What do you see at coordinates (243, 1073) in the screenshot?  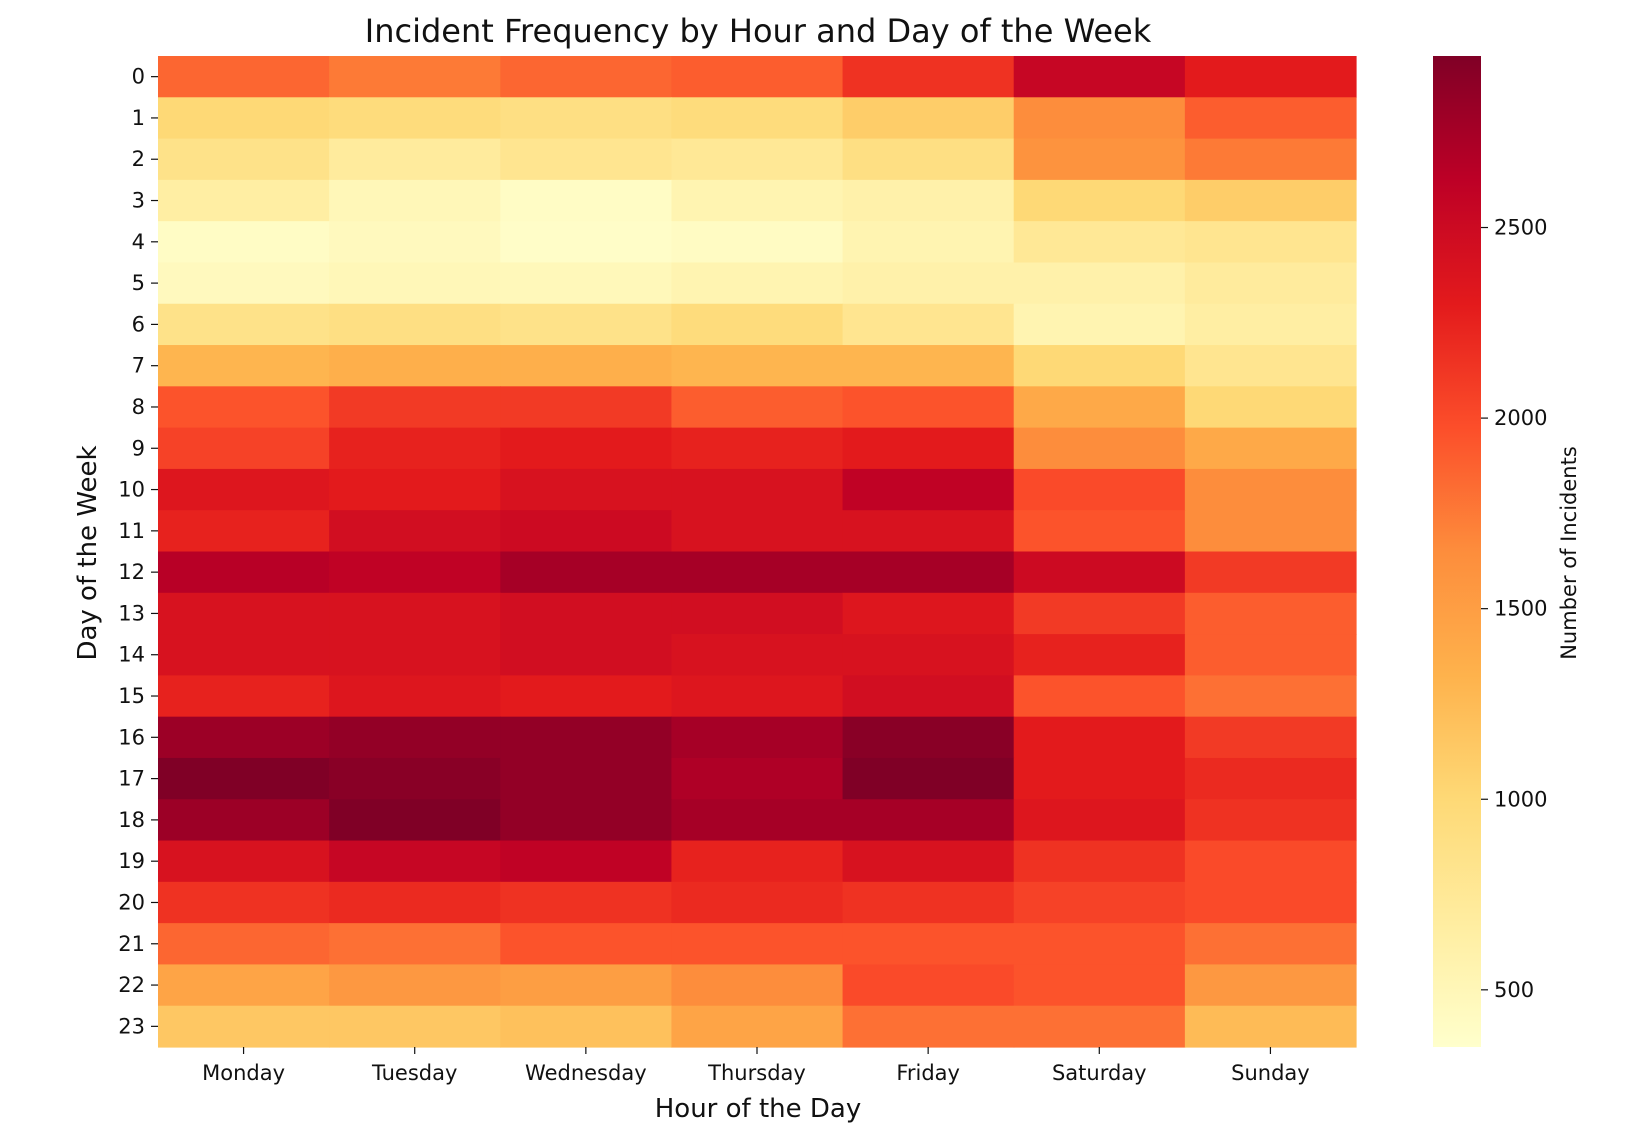 I see `x-tick-label: Monday` at bounding box center [243, 1073].